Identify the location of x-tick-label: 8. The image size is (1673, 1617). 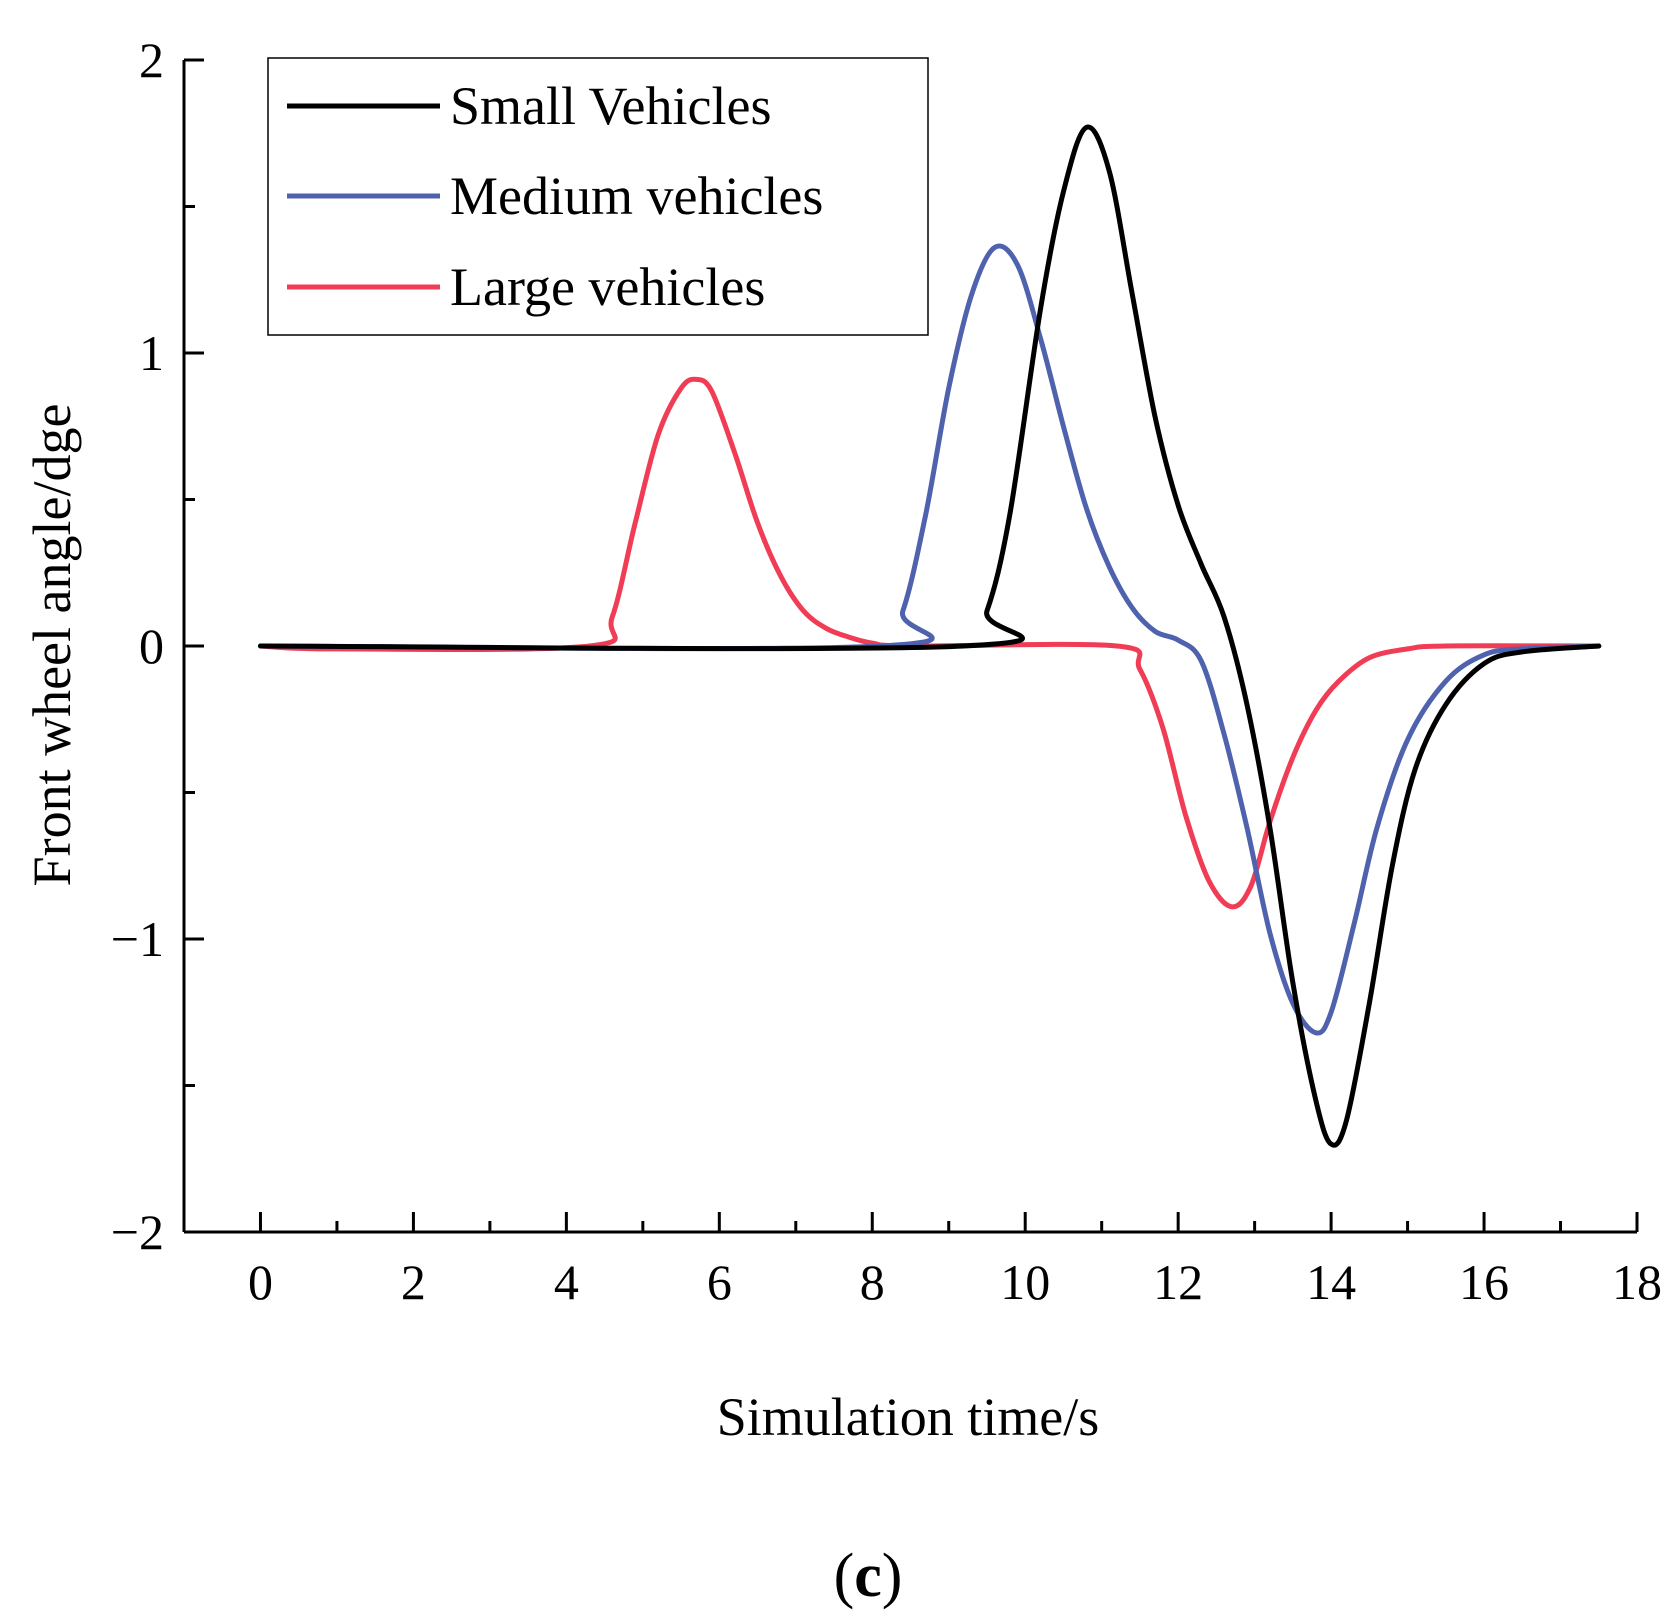
(872, 1282).